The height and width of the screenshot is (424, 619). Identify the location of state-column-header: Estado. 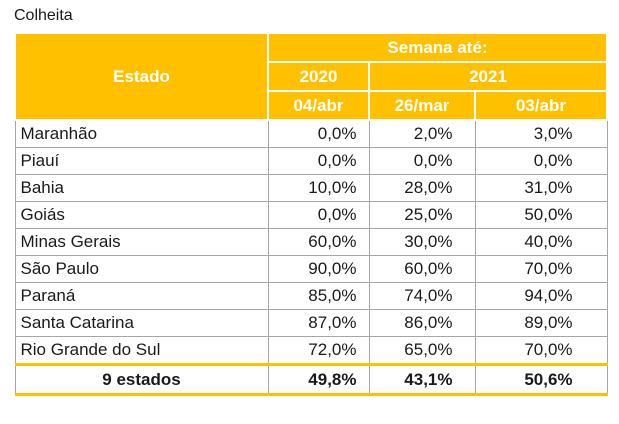
(141, 76).